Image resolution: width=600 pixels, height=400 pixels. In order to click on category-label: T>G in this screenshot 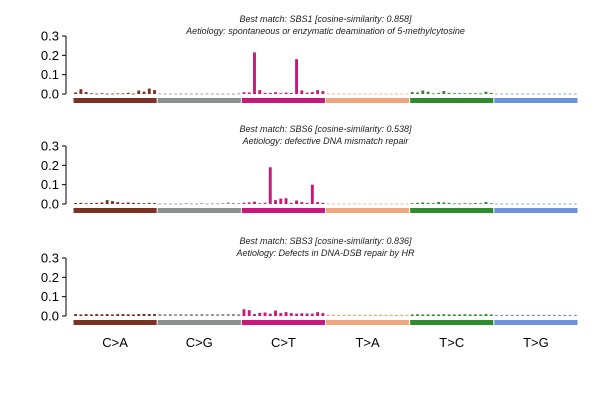, I will do `click(536, 342)`.